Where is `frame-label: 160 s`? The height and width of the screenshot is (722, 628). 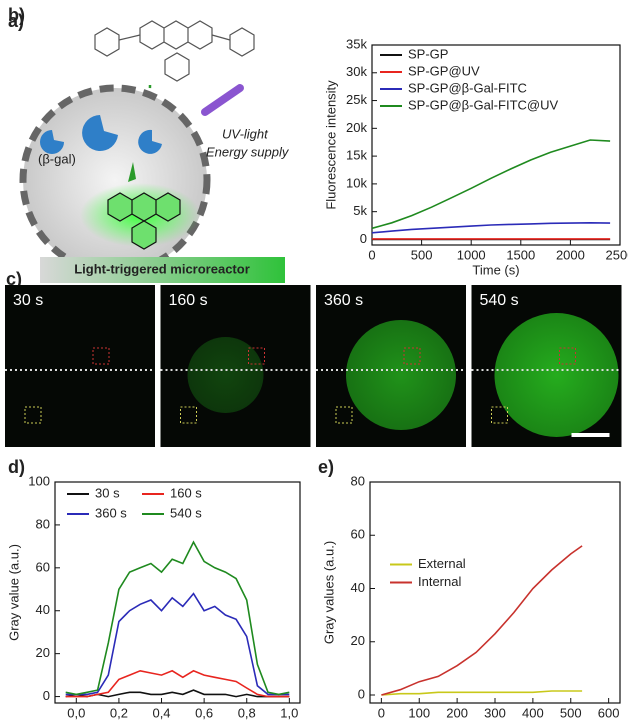
frame-label: 160 s is located at coordinates (188, 300).